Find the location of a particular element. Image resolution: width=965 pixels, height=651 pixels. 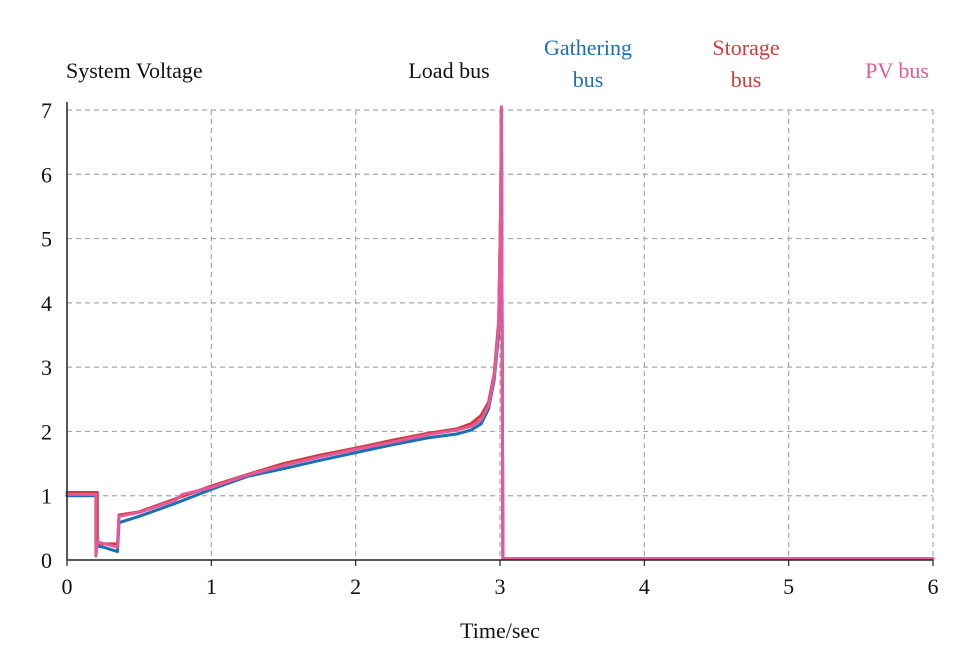

legend-label-storage-line2: bus is located at coordinates (746, 79).